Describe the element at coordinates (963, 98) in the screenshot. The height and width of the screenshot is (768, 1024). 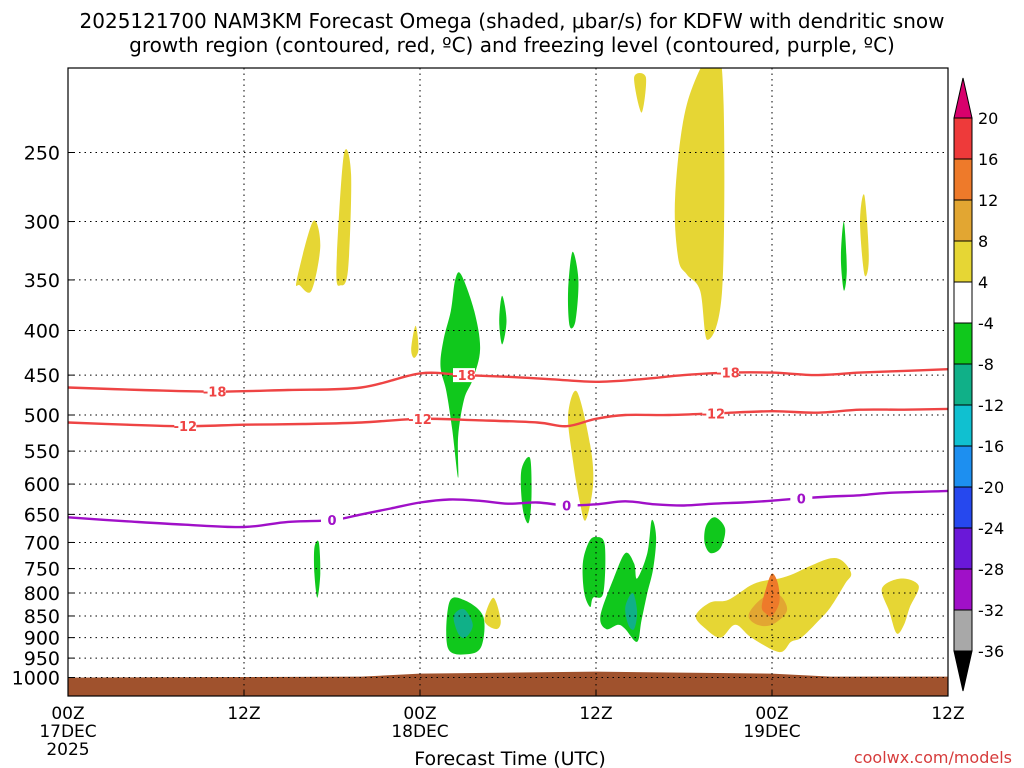
I see `colorbar-top-arrow` at that location.